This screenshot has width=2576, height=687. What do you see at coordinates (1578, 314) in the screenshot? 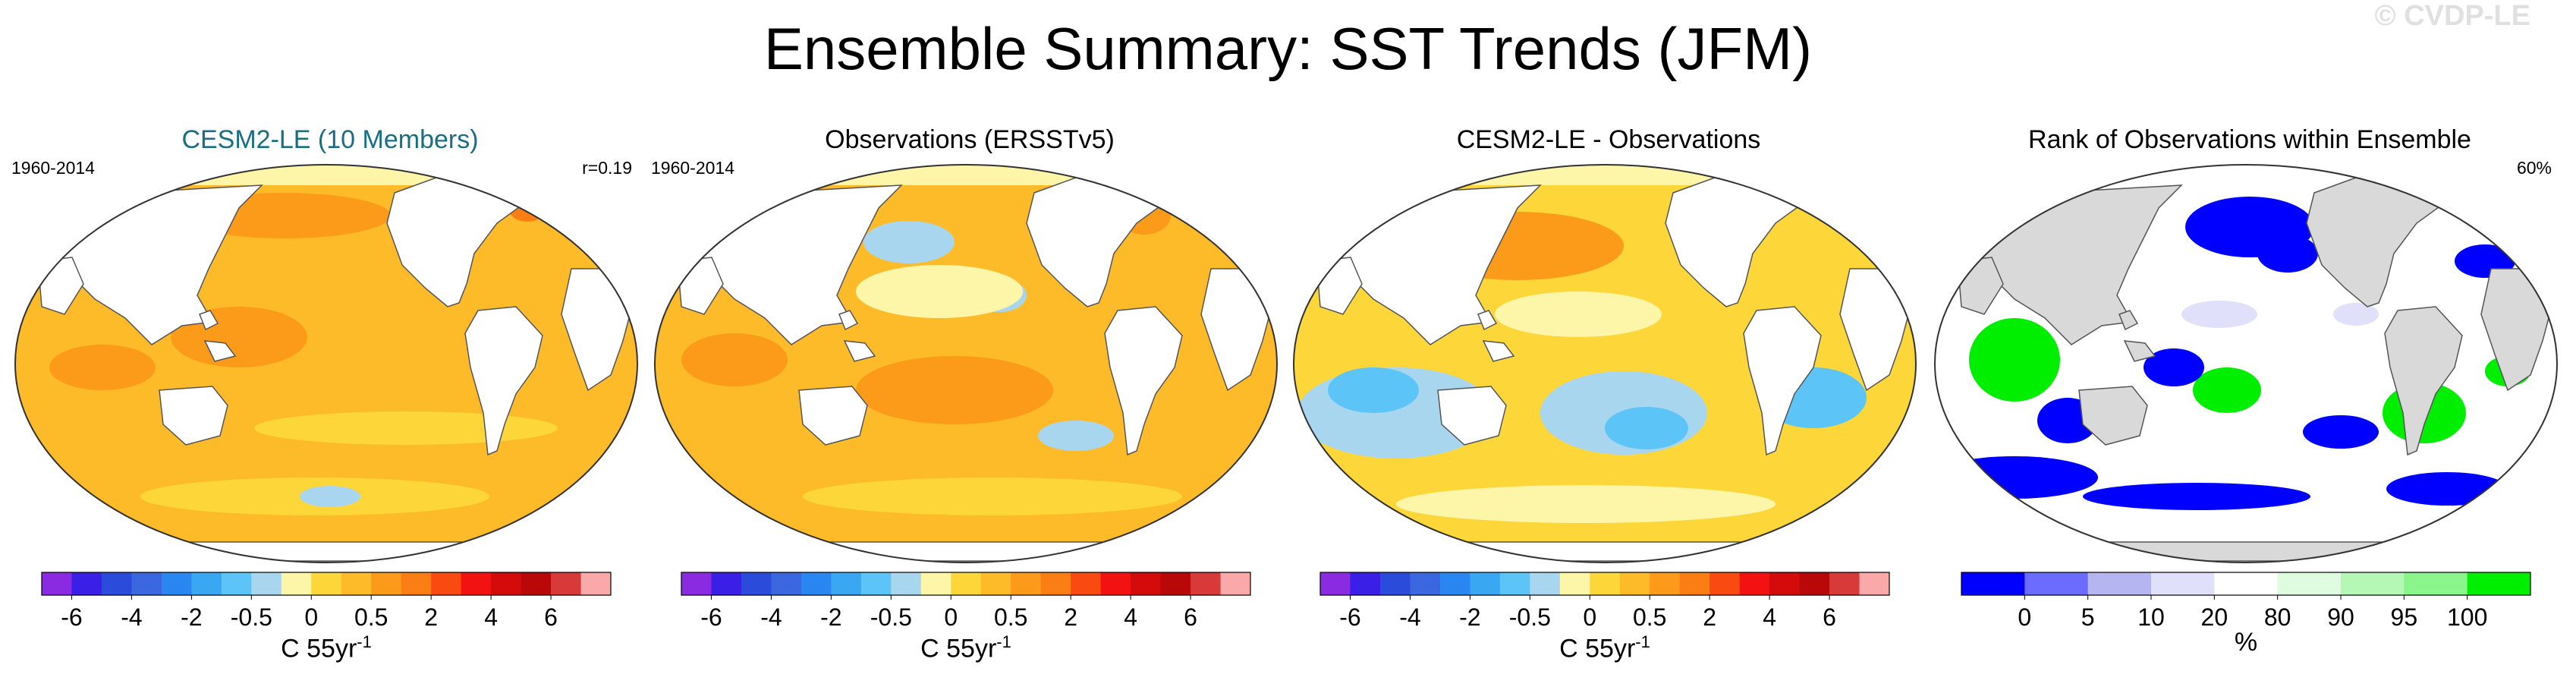
I see `neutral-patch-tropical-pacific` at bounding box center [1578, 314].